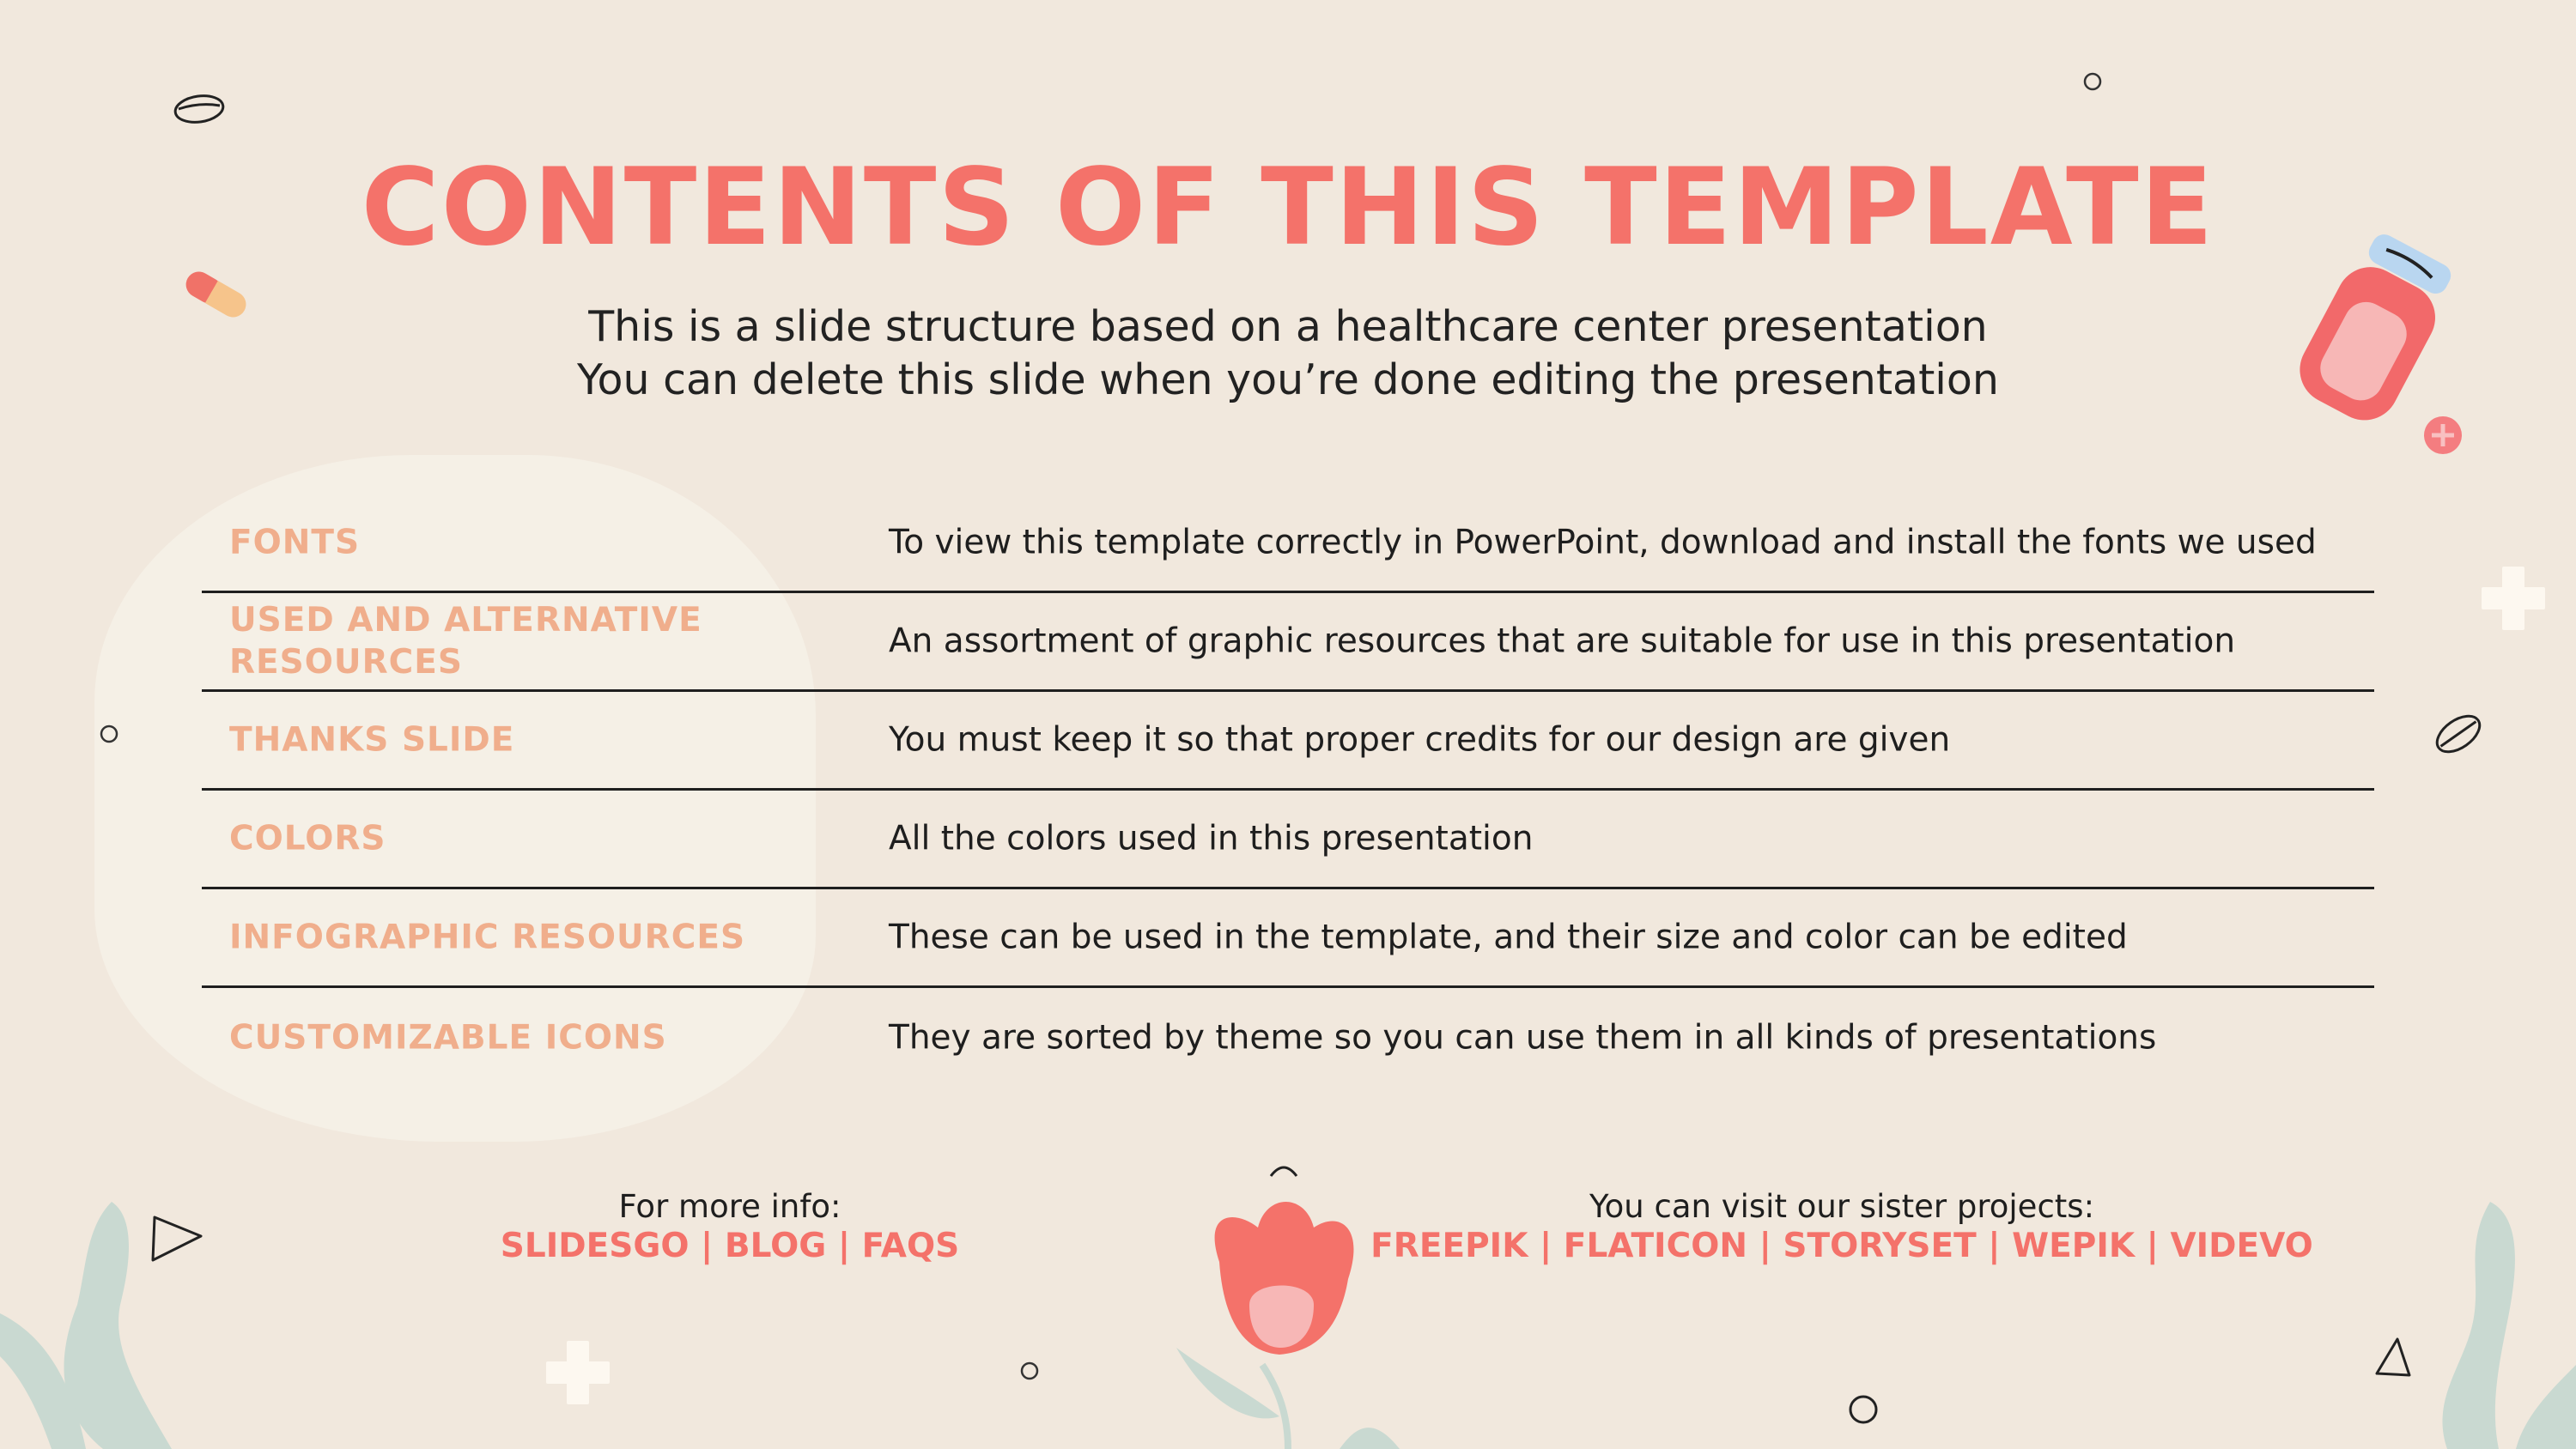 This screenshot has width=2576, height=1449. What do you see at coordinates (466, 641) in the screenshot?
I see `row-label: USED AND ALTERNATIVE RESOURCES` at bounding box center [466, 641].